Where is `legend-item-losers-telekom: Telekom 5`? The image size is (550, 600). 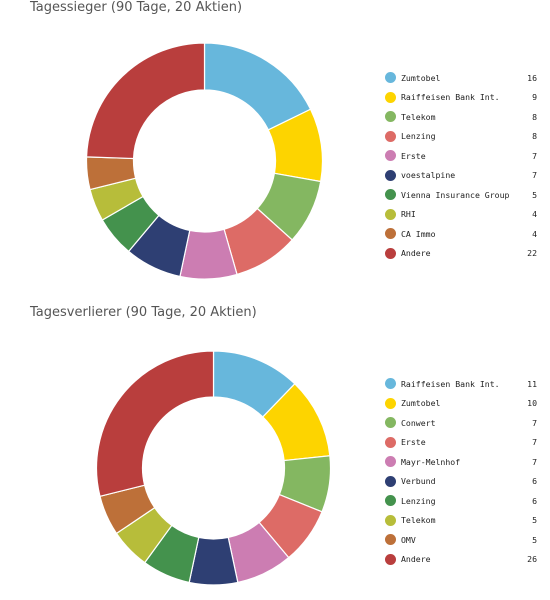
legend-item-losers-telekom: Telekom 5 is located at coordinates (461, 521).